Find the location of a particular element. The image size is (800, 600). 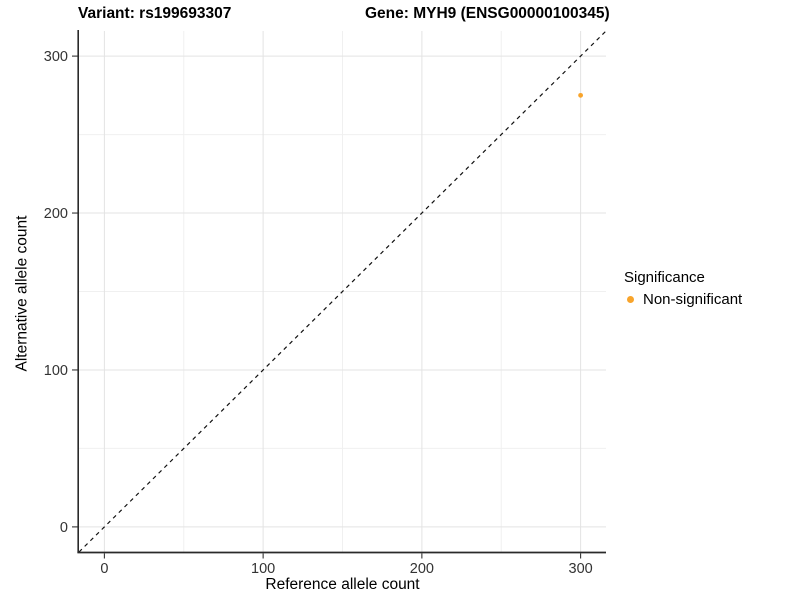

legend-item-label: Non-significant is located at coordinates (693, 299).